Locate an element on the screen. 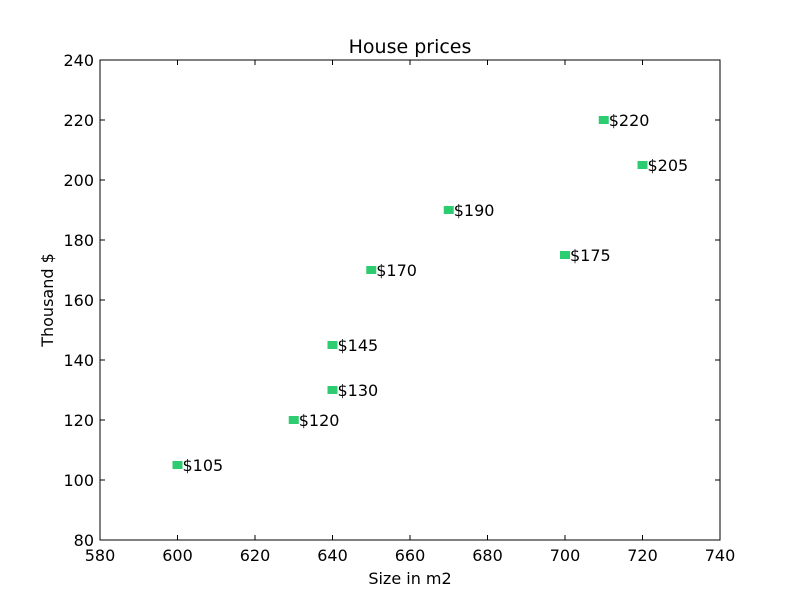 The width and height of the screenshot is (800, 600). data-point-label: $190 is located at coordinates (474, 210).